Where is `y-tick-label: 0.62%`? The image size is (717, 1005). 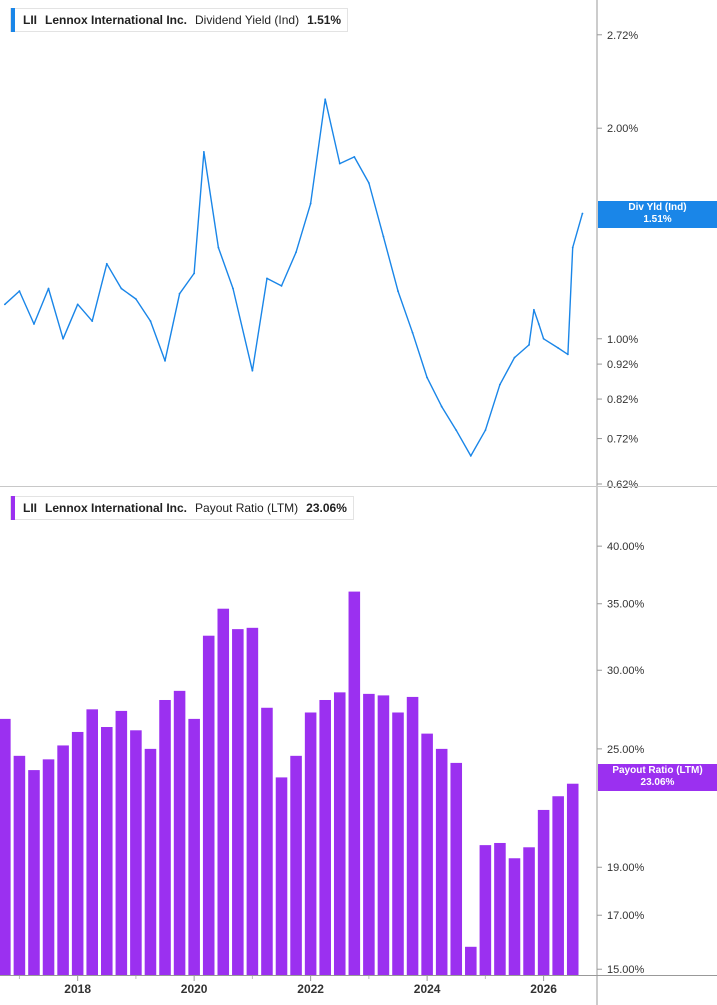 y-tick-label: 0.62% is located at coordinates (622, 485).